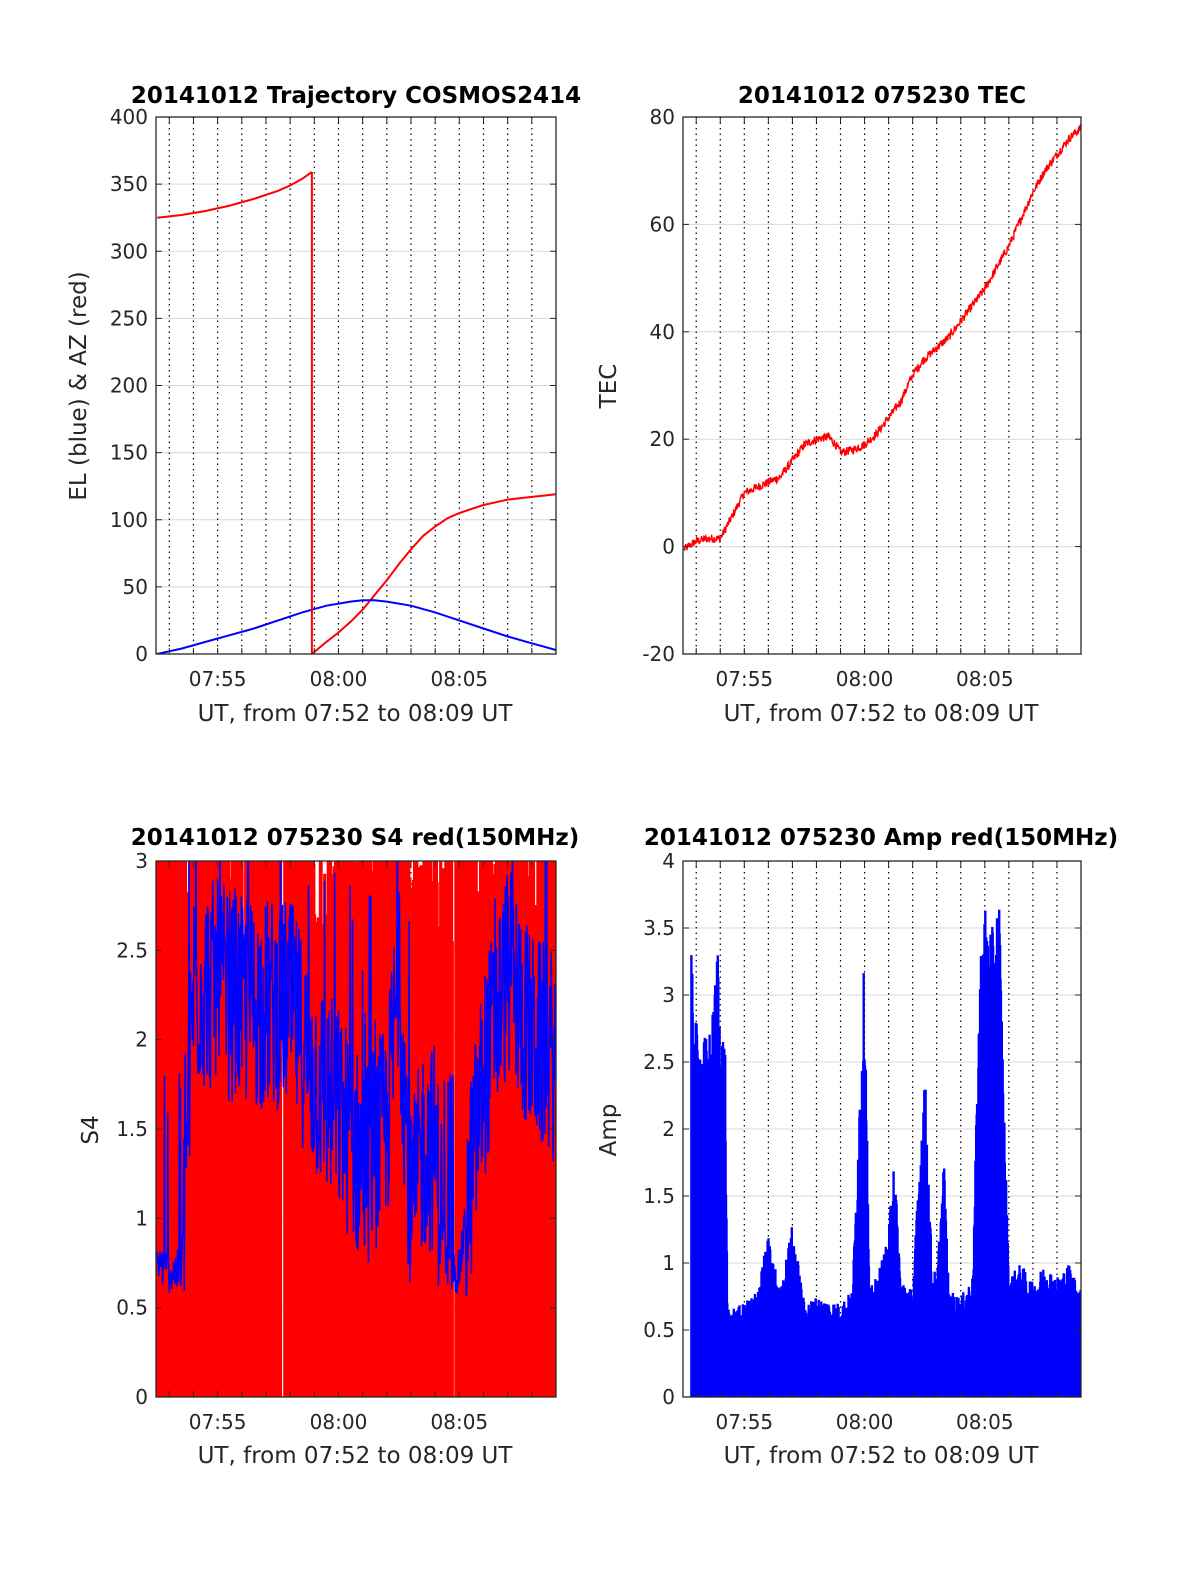 The image size is (1200, 1575). Describe the element at coordinates (662, 332) in the screenshot. I see `ytick-label: 40` at that location.